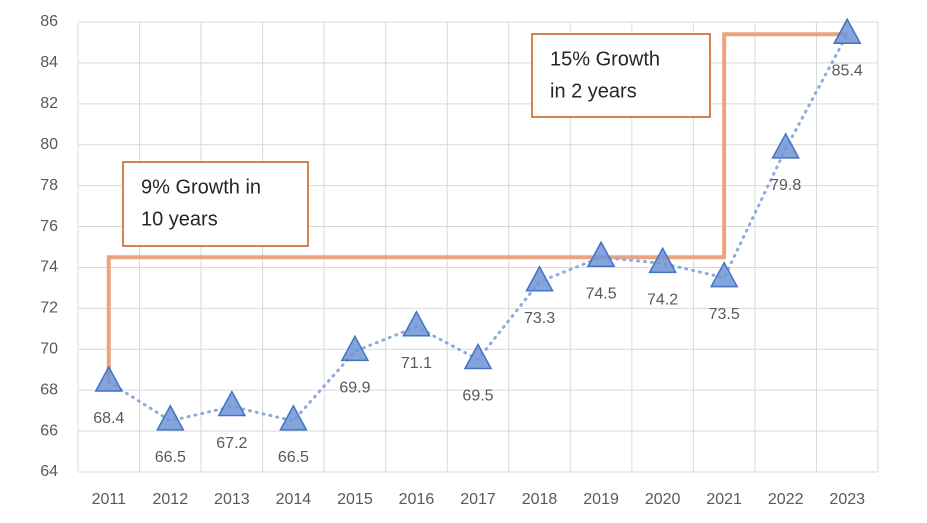 The image size is (927, 523). Describe the element at coordinates (49, 471) in the screenshot. I see `y-tick-label: 64` at that location.